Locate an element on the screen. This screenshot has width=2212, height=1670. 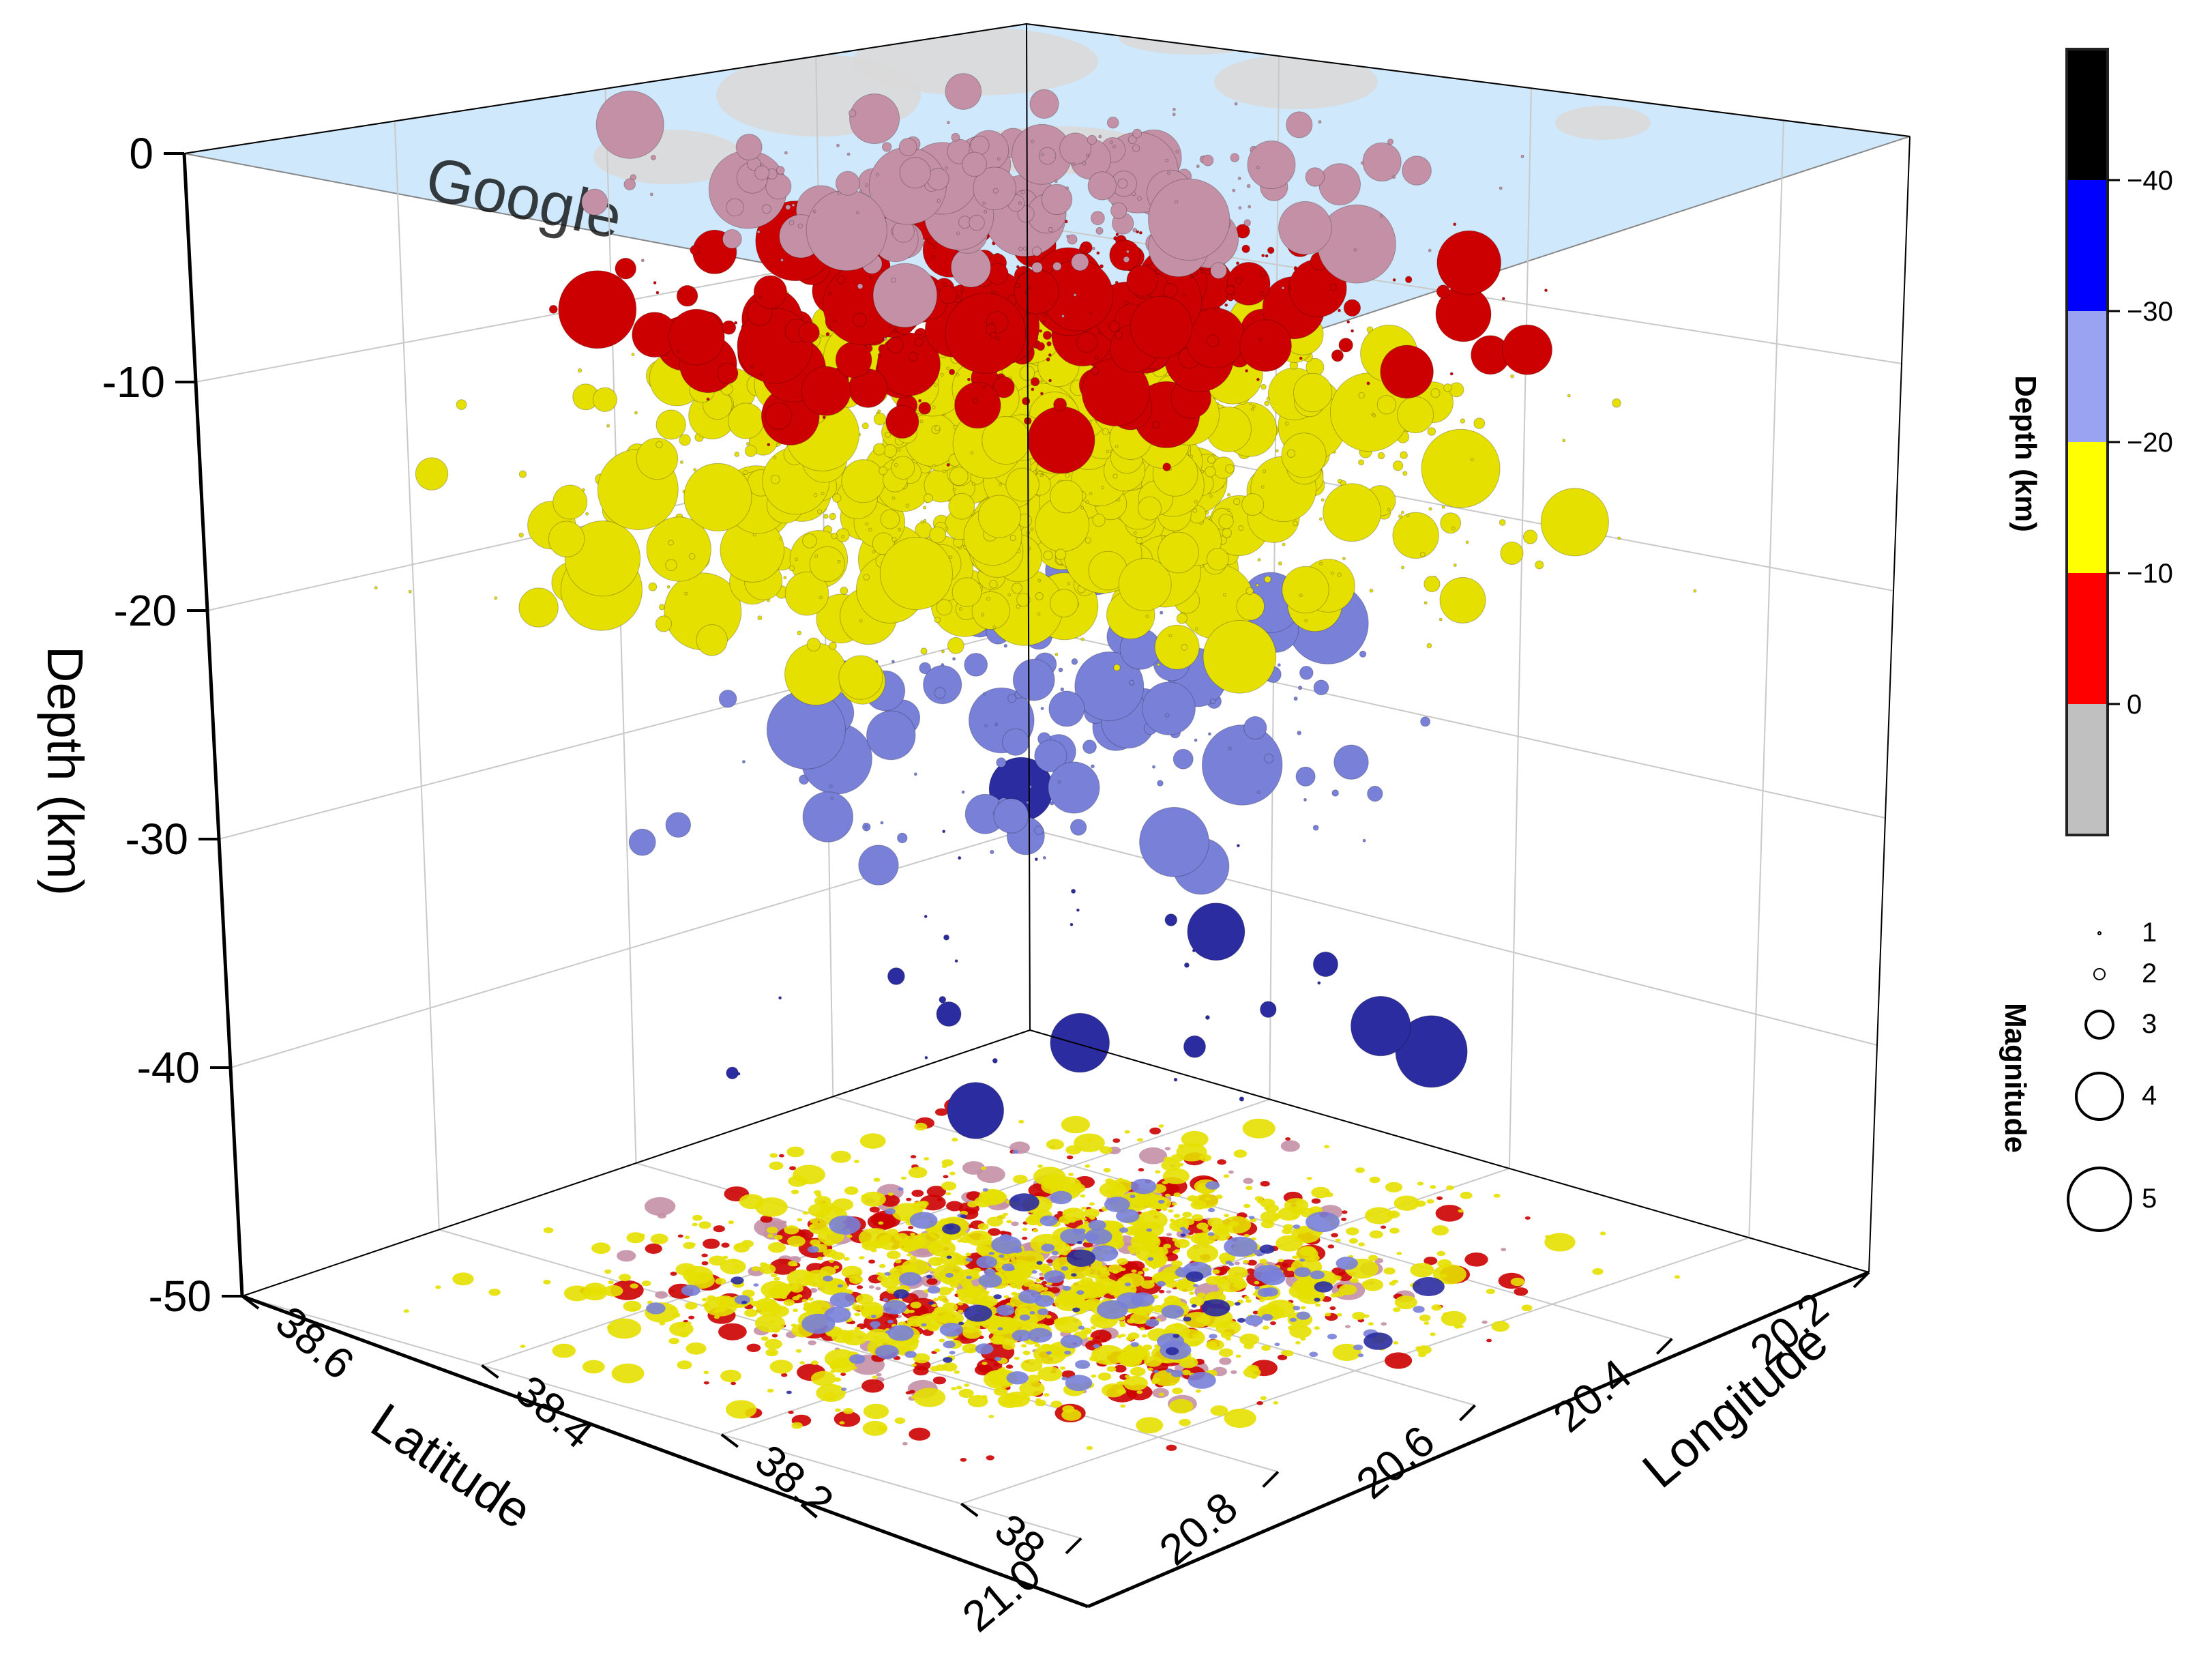
colorbar-tick-label: −40 is located at coordinates (2150, 181).